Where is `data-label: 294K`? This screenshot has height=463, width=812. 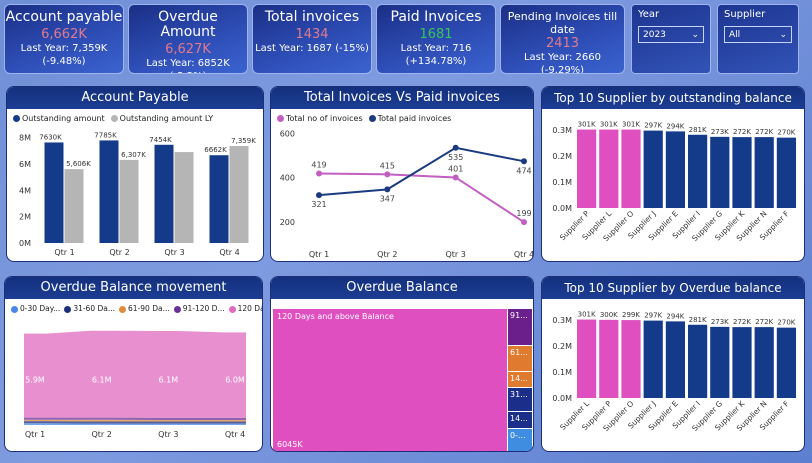
data-label: 294K is located at coordinates (675, 126).